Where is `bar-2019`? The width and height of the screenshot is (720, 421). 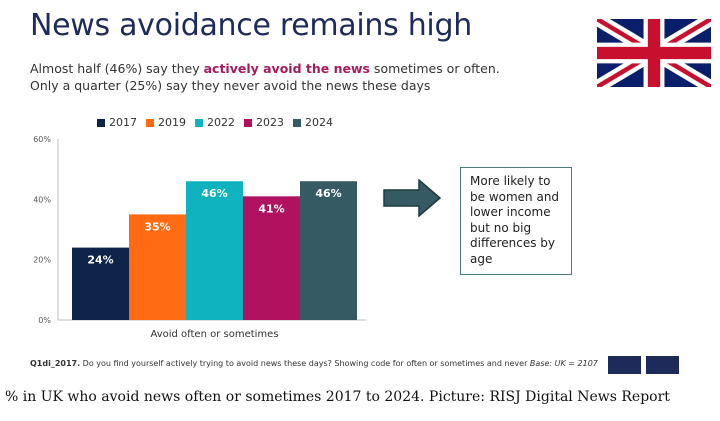 bar-2019 is located at coordinates (157, 267).